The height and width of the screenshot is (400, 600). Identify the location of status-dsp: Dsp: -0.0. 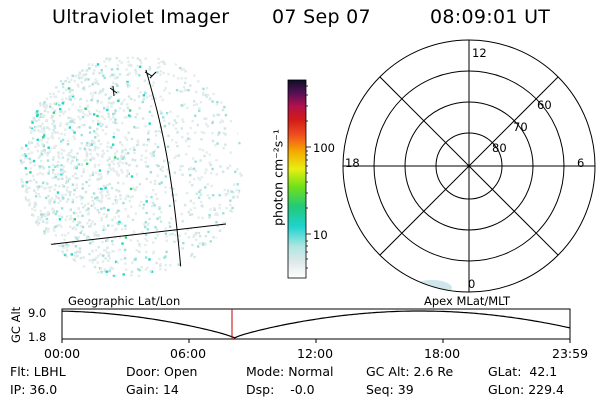
(280, 389).